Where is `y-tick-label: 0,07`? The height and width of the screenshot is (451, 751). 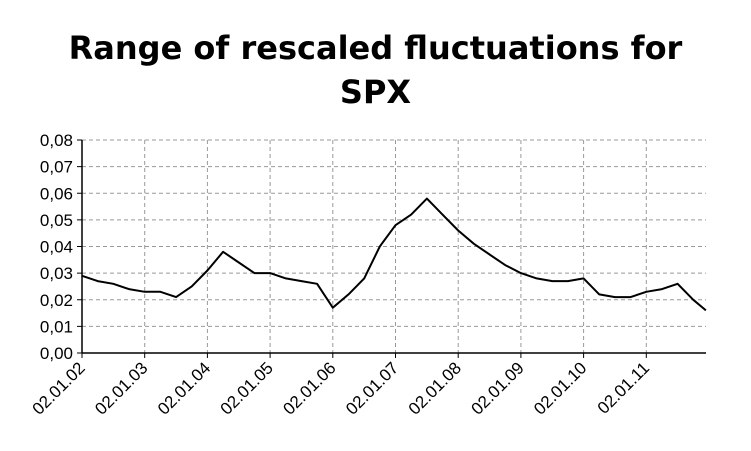
y-tick-label: 0,07 is located at coordinates (56, 167).